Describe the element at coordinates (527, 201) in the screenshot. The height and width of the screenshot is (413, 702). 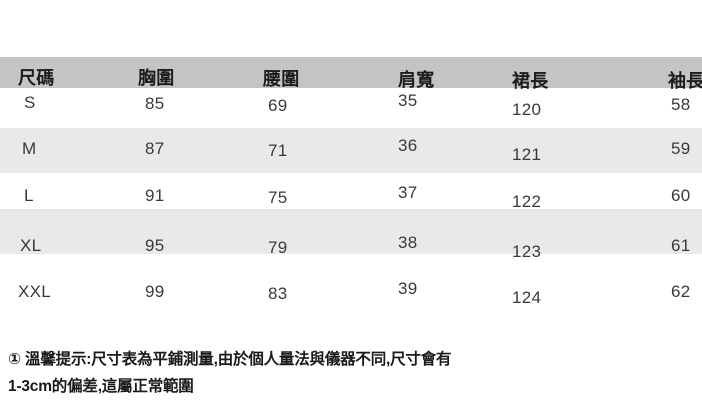
I see `cell-length: 122` at that location.